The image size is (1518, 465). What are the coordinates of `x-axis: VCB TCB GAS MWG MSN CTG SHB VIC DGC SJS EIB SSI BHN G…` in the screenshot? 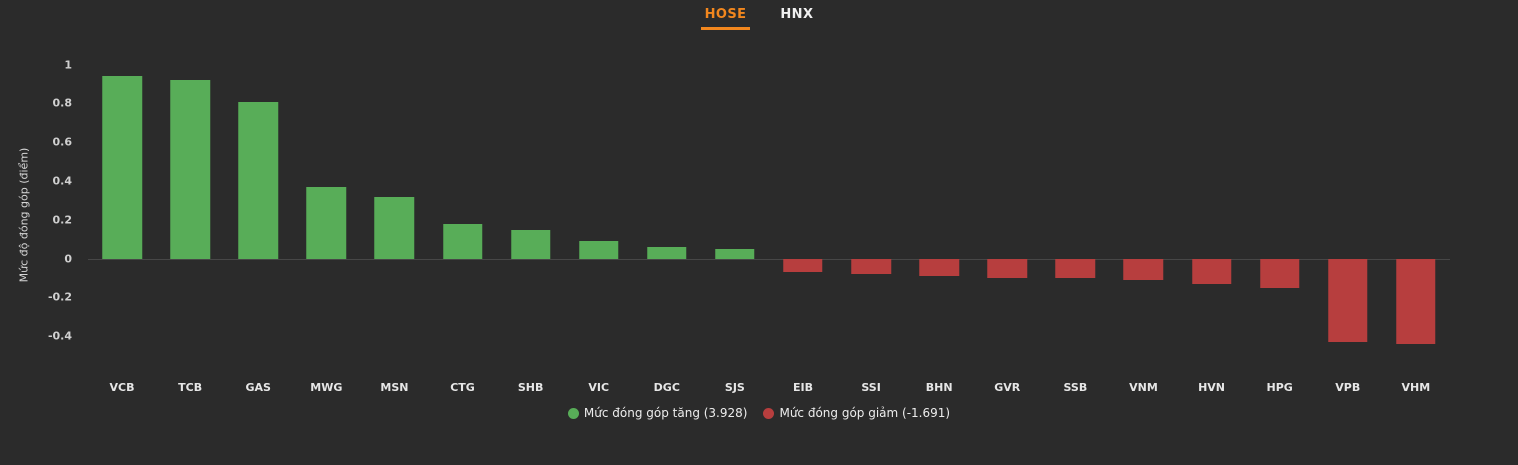 It's located at (769, 387).